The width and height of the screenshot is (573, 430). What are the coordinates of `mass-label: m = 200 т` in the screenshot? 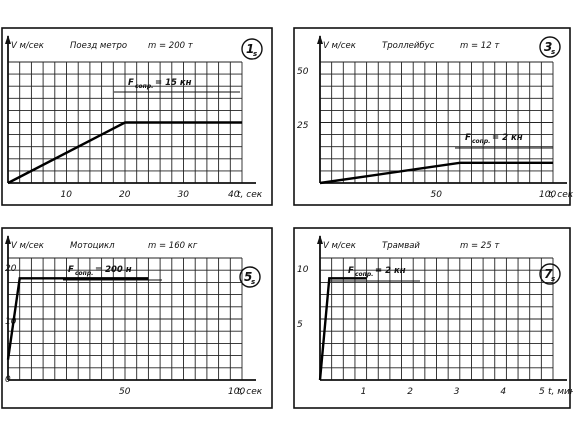 It's located at (171, 46).